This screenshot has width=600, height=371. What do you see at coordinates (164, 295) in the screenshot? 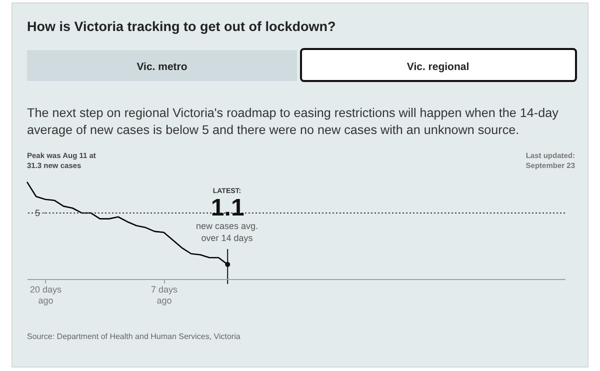
I see `x-tick-label: 7 days ago` at bounding box center [164, 295].